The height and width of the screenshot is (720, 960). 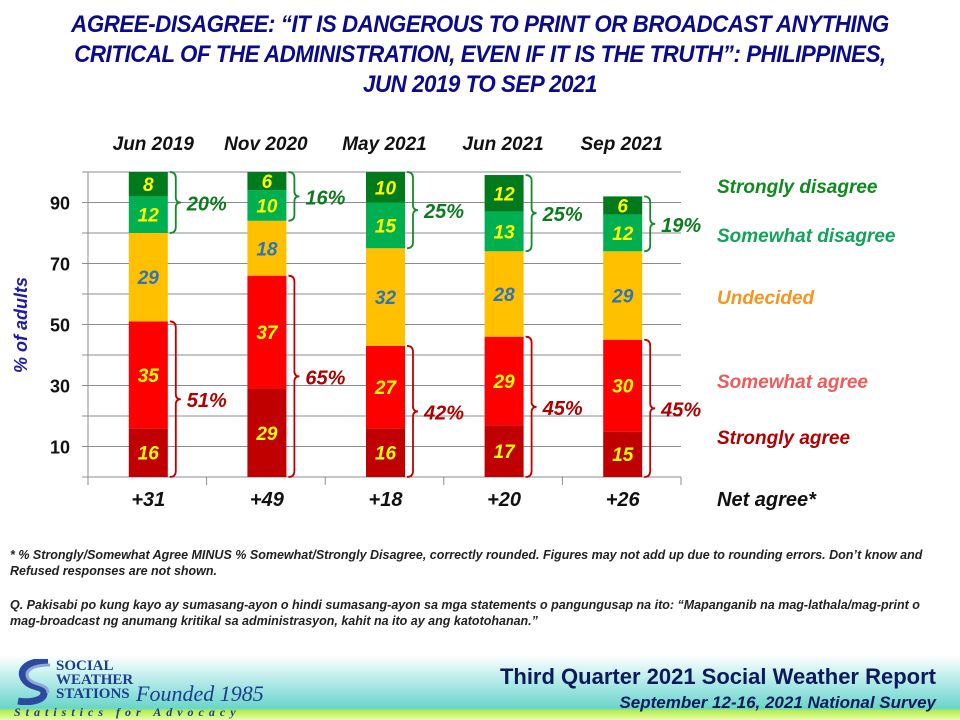 What do you see at coordinates (85, 666) in the screenshot?
I see `logo-line-social: SOCIAL` at bounding box center [85, 666].